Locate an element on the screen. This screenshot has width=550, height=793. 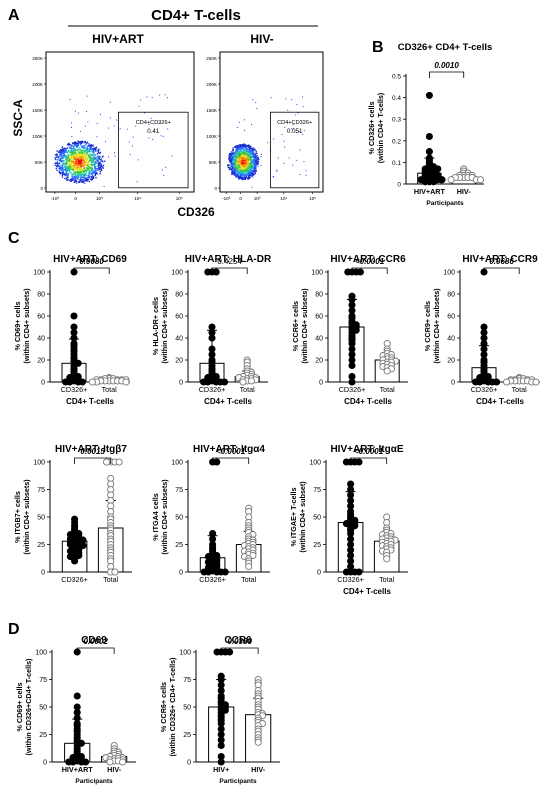
x-category-label: HIV+ART is located at coordinates (430, 191).